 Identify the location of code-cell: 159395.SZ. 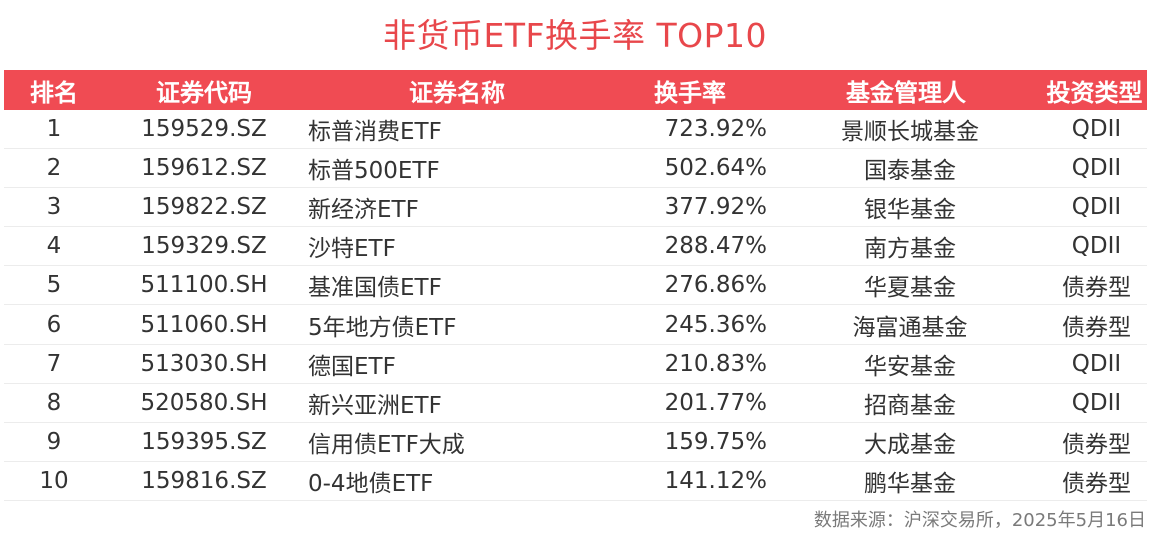
(204, 441).